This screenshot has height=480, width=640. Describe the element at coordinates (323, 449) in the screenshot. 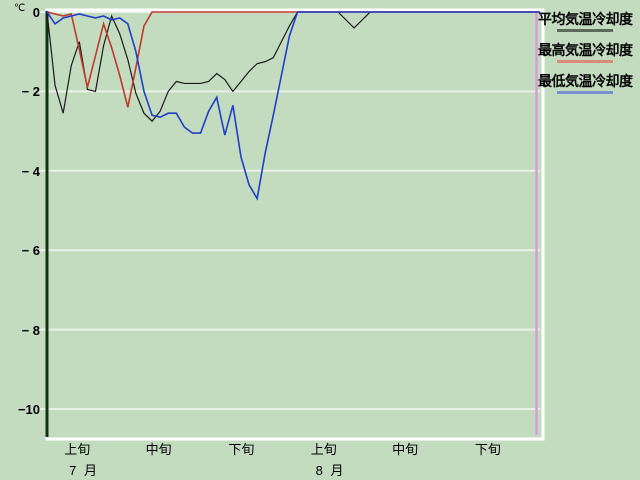

I see `x-tick-label-3: 上旬` at that location.